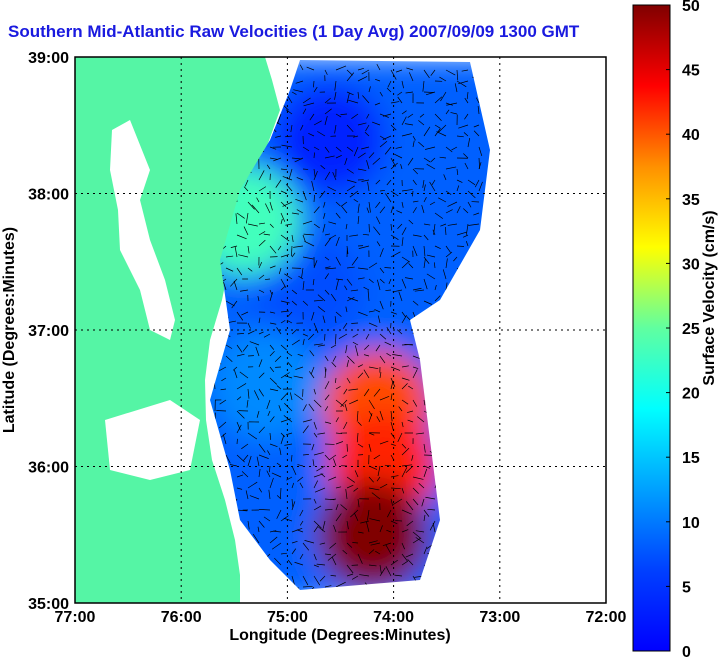  I want to click on y-tick-labels: 39:00 38:00 37:00 36:00 35:00, so click(48, 331).